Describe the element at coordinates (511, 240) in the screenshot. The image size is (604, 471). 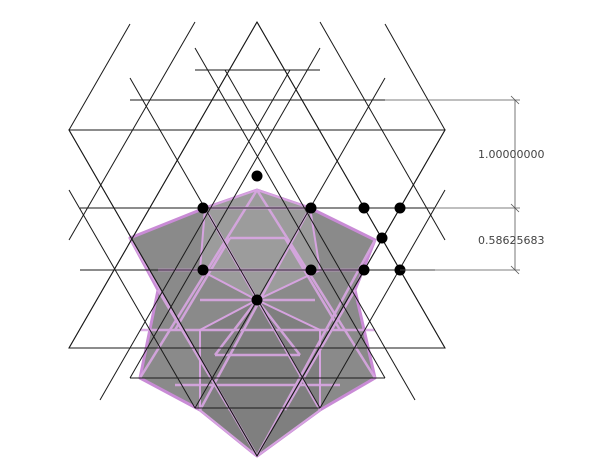
I see `dimension-label-lower: 0.58625683` at that location.